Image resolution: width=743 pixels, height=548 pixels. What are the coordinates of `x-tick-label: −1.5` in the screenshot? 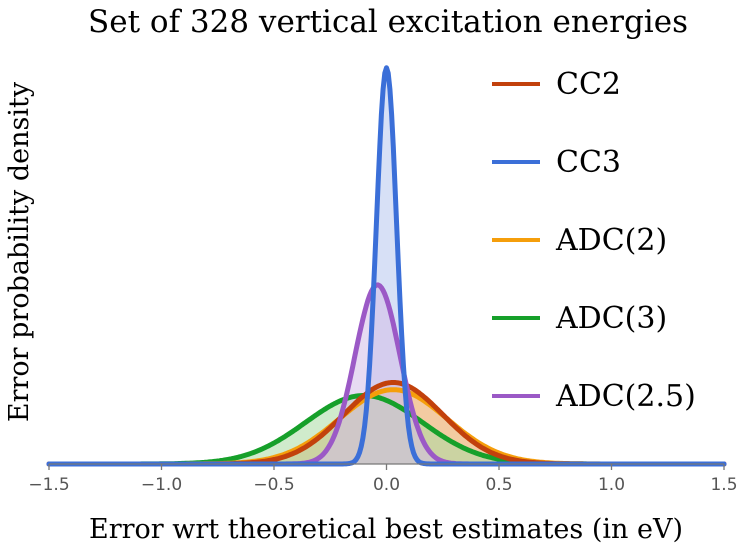 It's located at (48, 485).